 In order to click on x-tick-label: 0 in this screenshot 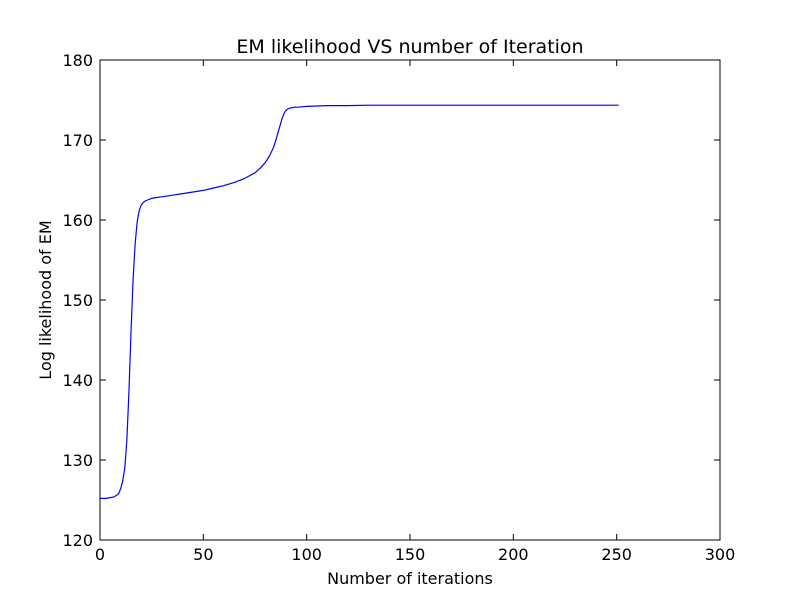, I will do `click(100, 554)`.